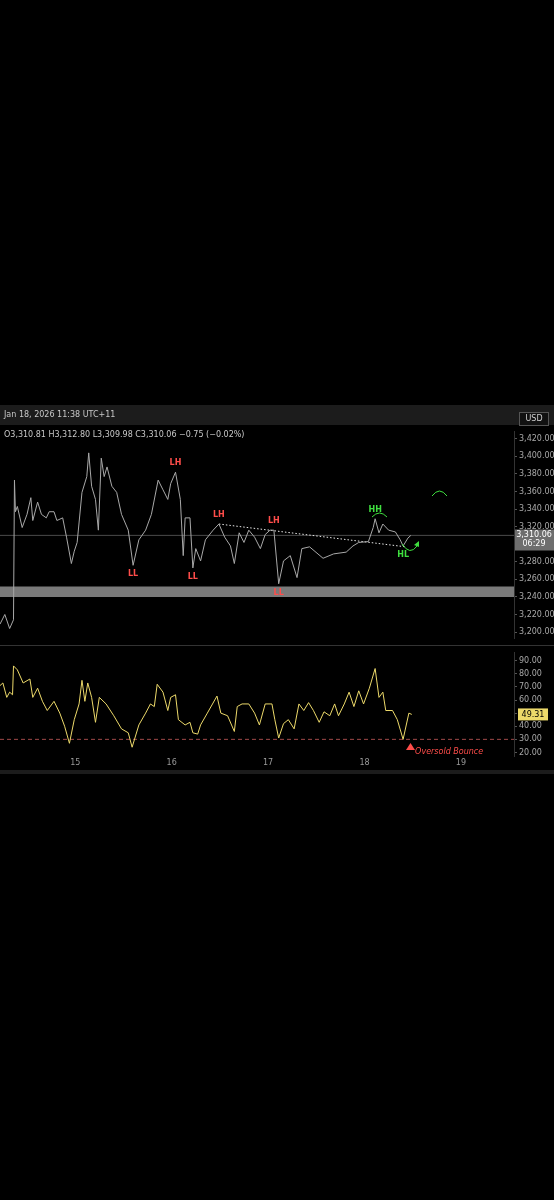 The width and height of the screenshot is (554, 1200). What do you see at coordinates (530, 660) in the screenshot?
I see `y-tick-label: 90.00` at bounding box center [530, 660].